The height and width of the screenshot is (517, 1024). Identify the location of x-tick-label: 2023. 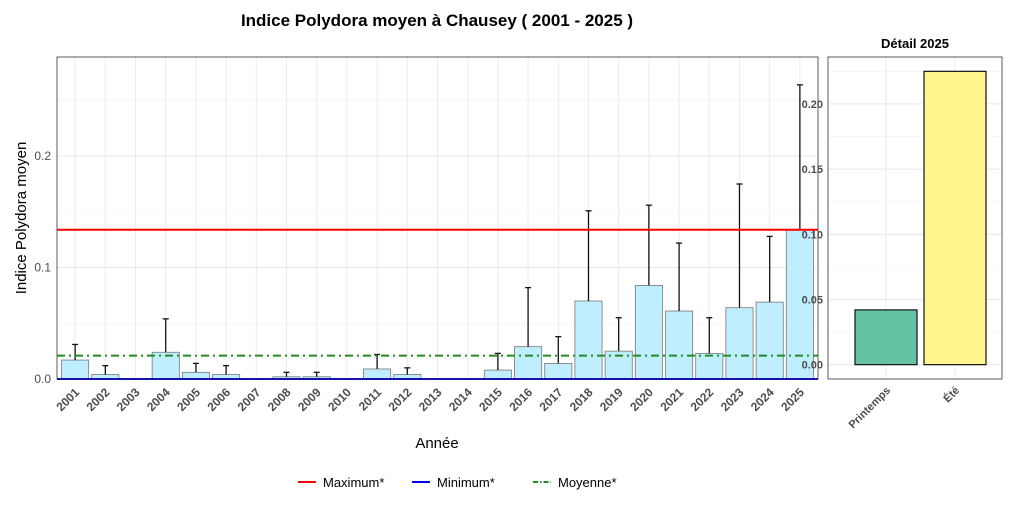
(732, 399).